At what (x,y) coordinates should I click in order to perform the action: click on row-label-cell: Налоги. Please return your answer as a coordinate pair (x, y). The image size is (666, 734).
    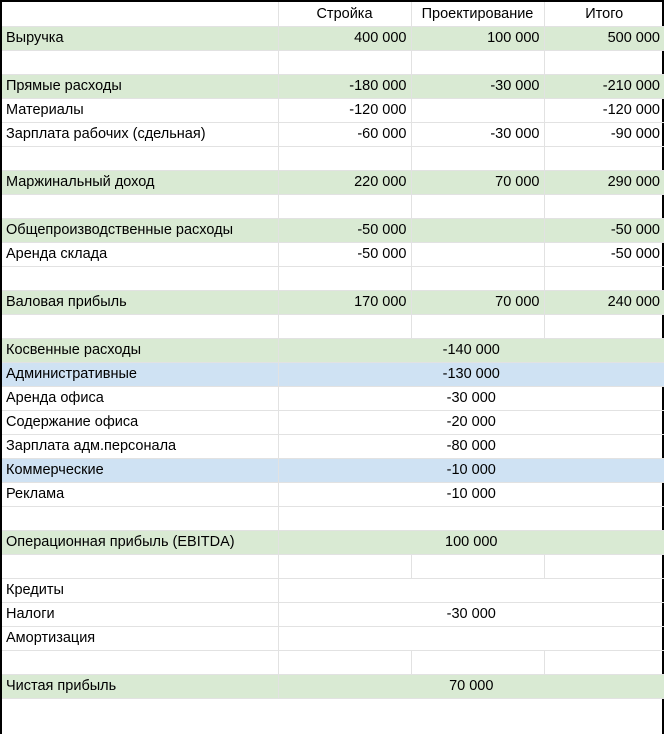
    Looking at the image, I should click on (140, 614).